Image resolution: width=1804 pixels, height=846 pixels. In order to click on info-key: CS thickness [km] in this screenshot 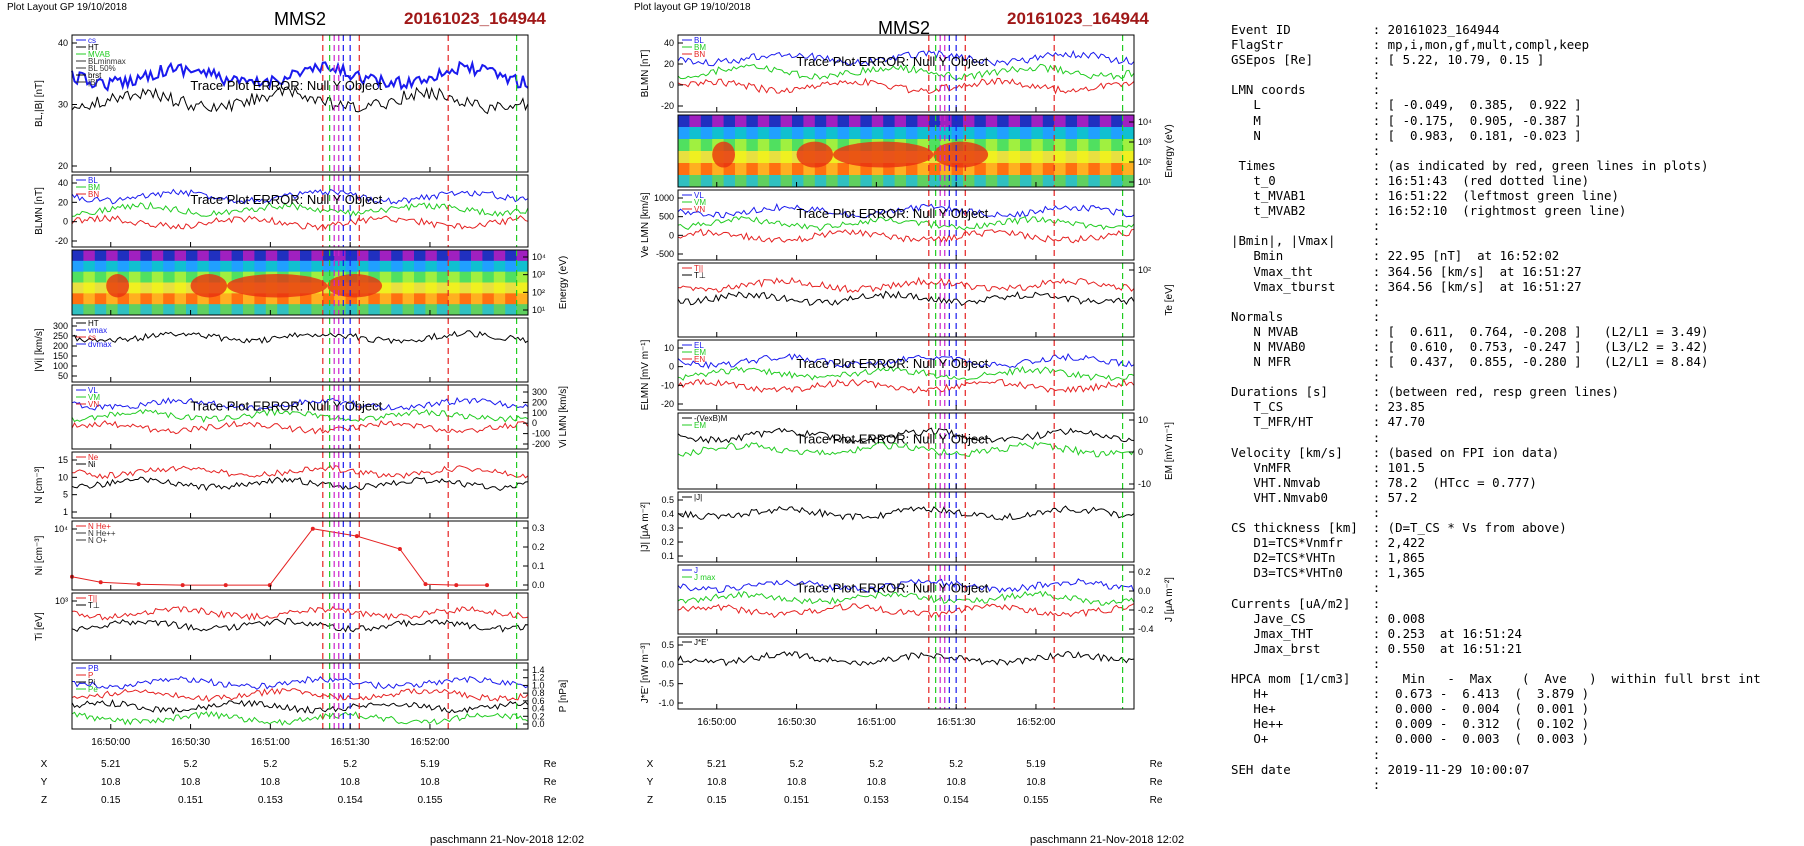, I will do `click(1302, 528)`.